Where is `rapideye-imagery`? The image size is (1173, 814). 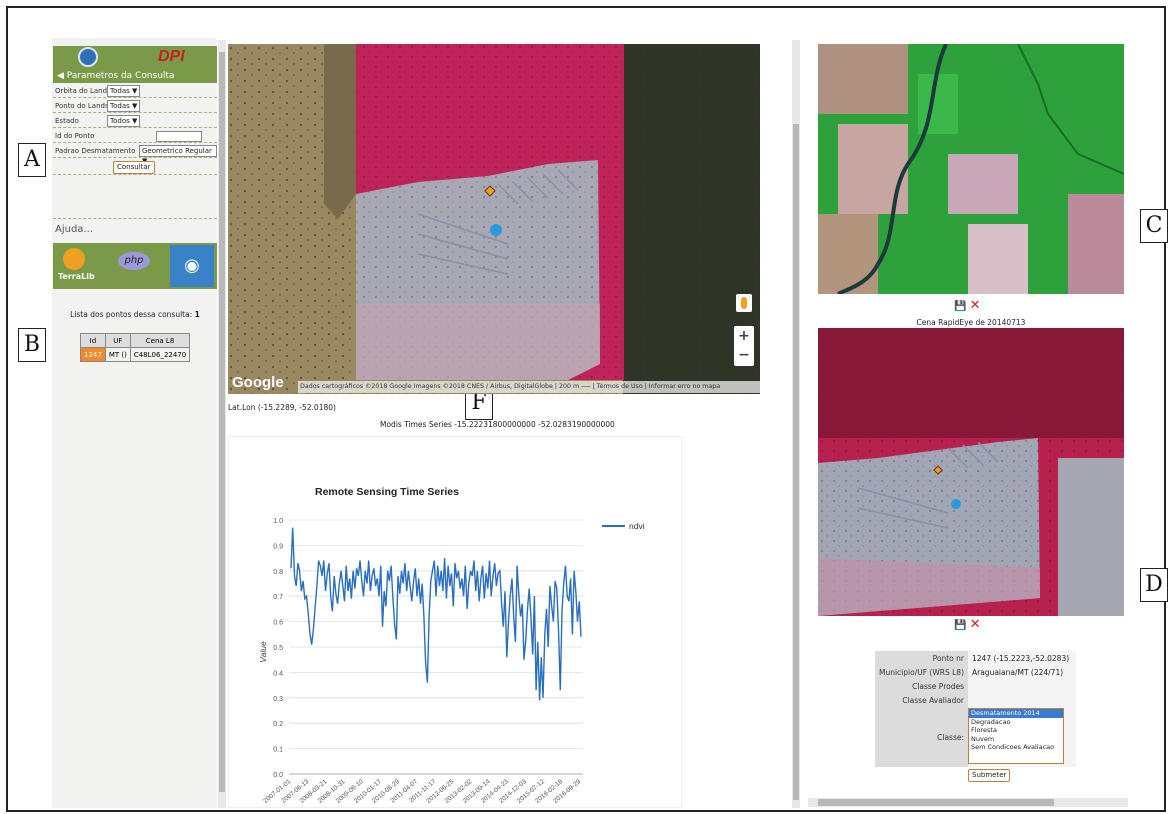 rapideye-imagery is located at coordinates (971, 472).